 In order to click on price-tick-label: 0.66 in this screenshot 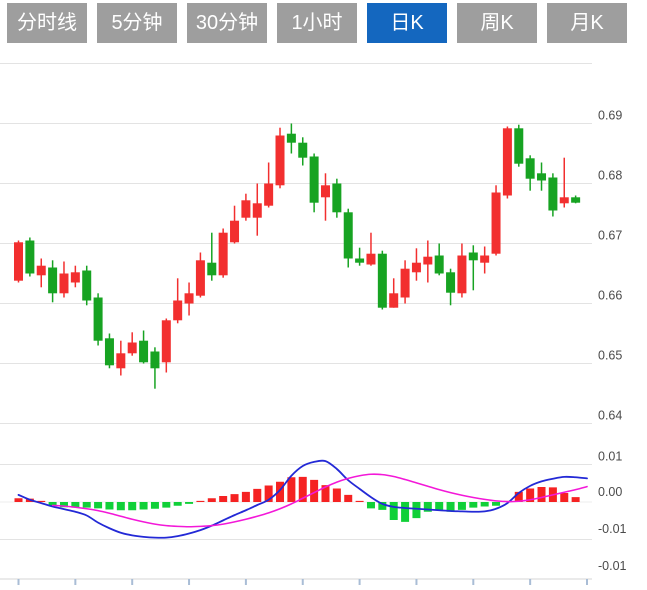, I will do `click(610, 296)`.